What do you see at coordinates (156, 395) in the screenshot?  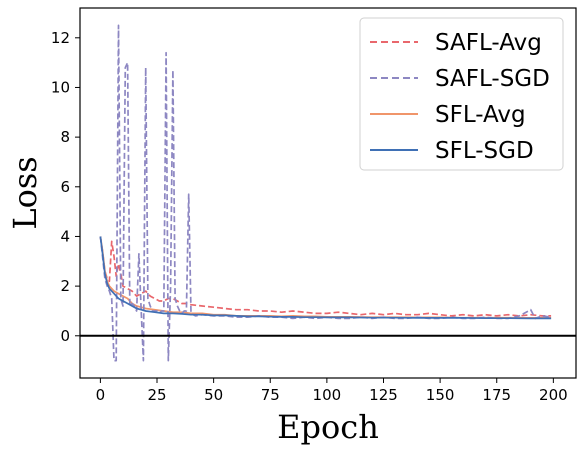 I see `x-tick-label: 25` at bounding box center [156, 395].